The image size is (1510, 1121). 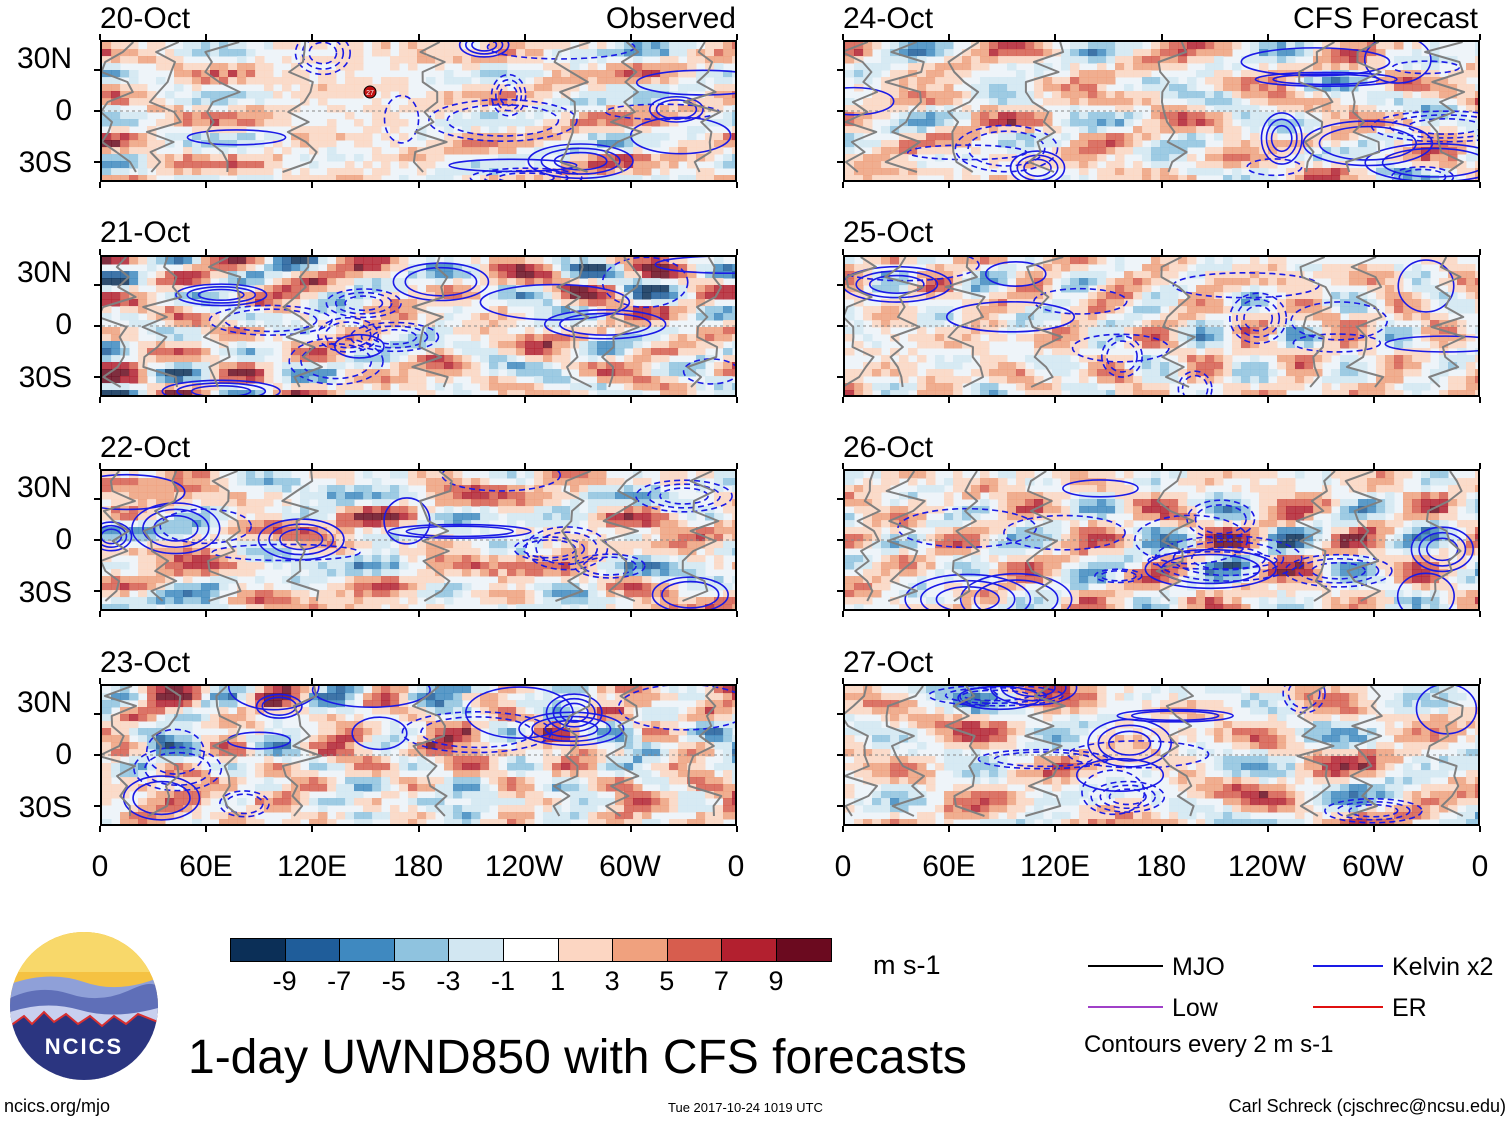 I want to click on panel-date-24-oct: 24-Oct, so click(x=888, y=18).